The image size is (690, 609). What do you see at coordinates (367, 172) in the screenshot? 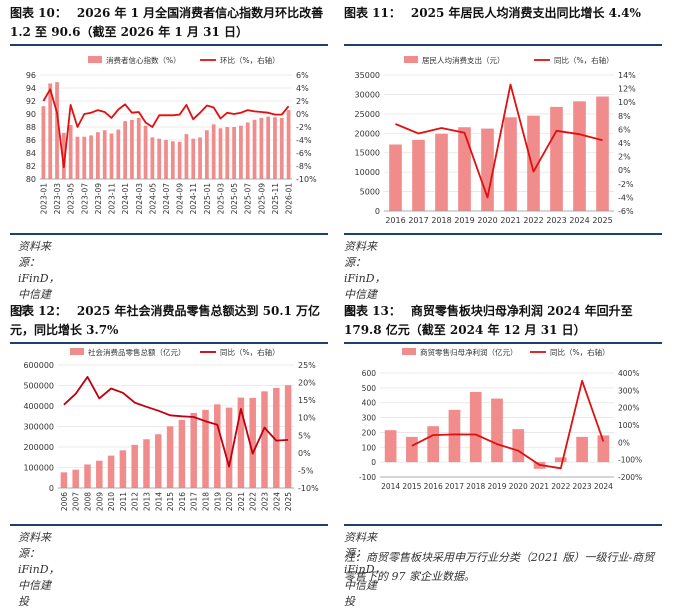
I see `y-tick-left: 10000` at bounding box center [367, 172].